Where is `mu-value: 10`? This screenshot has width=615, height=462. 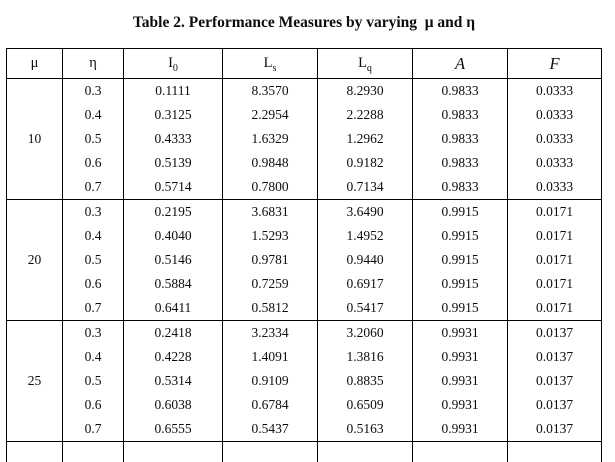 mu-value: 10 is located at coordinates (34, 139).